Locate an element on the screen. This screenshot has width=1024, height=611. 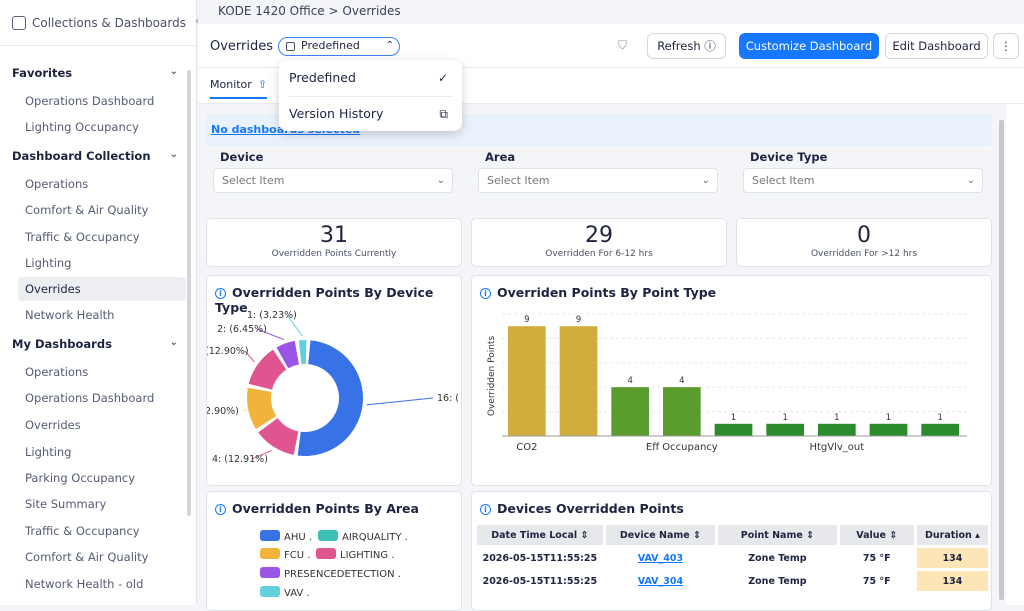
legend-item: AHU . is located at coordinates (286, 536).